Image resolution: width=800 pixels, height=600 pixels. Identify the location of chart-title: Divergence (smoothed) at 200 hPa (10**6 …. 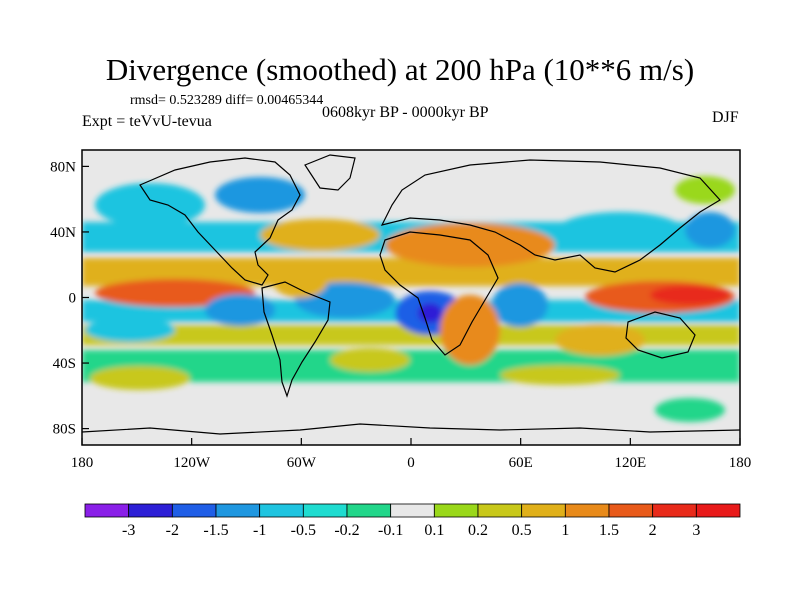
(400, 69).